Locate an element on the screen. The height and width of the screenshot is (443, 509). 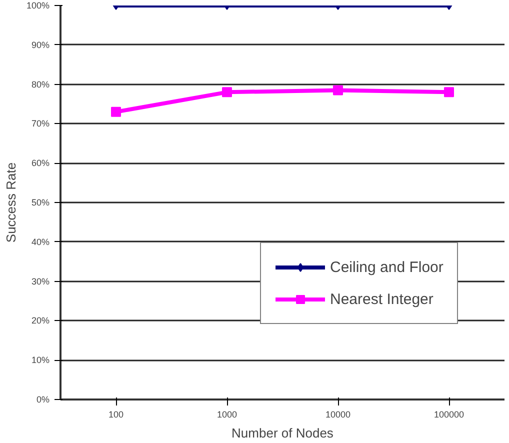
y-tick-label: 30% is located at coordinates (40, 281).